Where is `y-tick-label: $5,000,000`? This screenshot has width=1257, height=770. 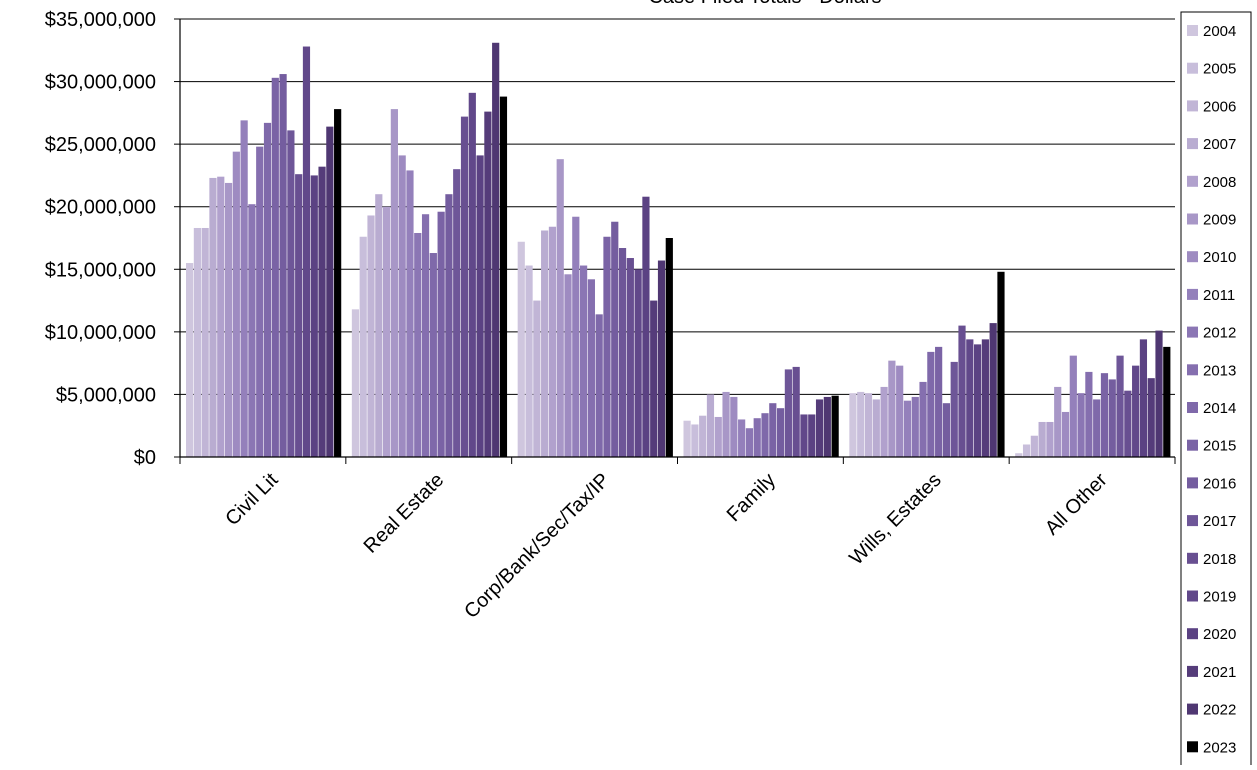 y-tick-label: $5,000,000 is located at coordinates (106, 395).